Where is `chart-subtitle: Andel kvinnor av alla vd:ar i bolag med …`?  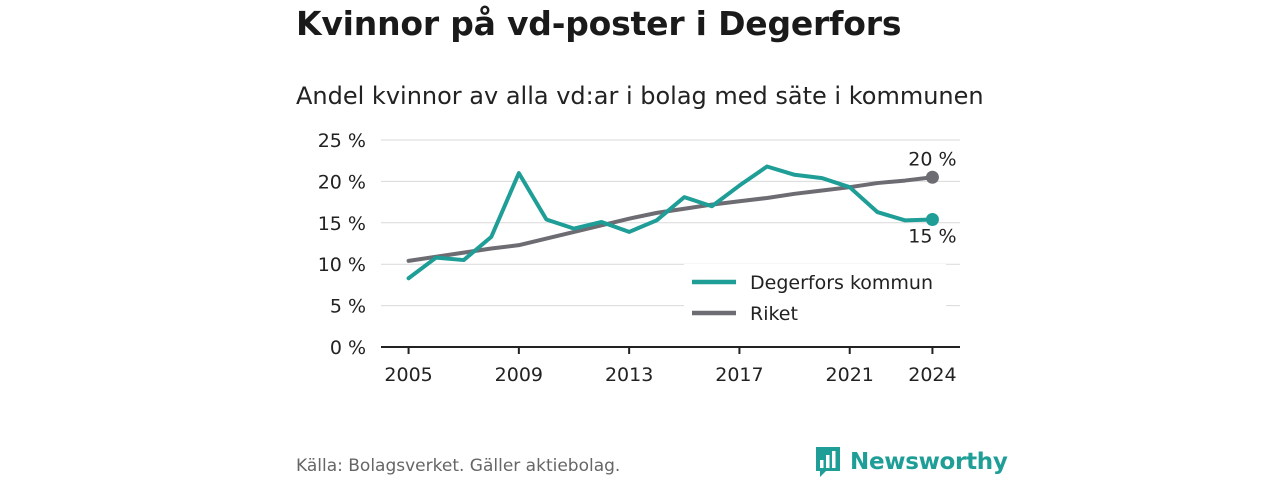
chart-subtitle: Andel kvinnor av alla vd:ar i bolag med … is located at coordinates (640, 96).